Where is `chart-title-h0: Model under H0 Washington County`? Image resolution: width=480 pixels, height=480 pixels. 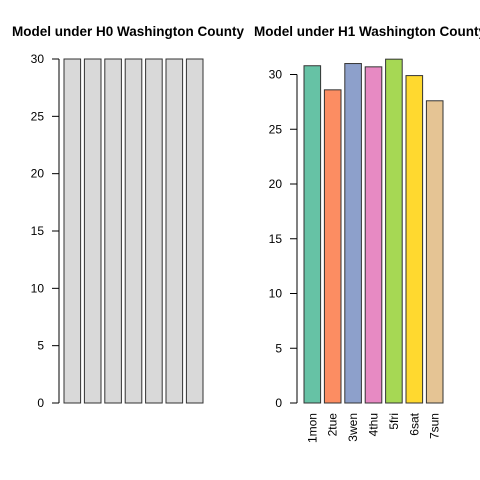
chart-title-h0: Model under H0 Washington County is located at coordinates (128, 31).